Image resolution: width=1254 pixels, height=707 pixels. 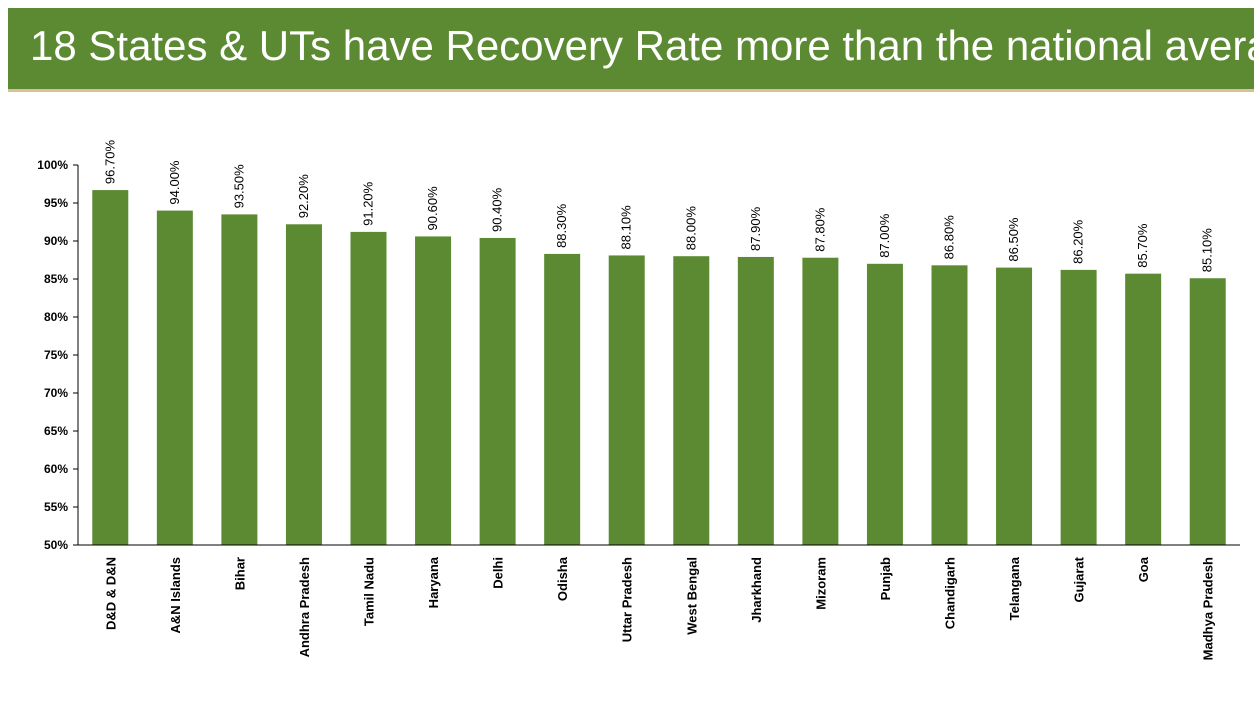 I want to click on x-tick-label: Goa, so click(x=1143, y=569).